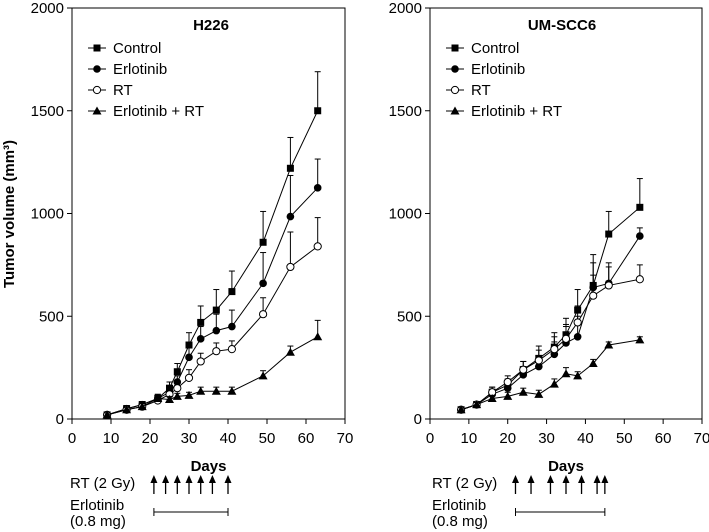  Describe the element at coordinates (211, 25) in the screenshot. I see `chart-title: H226` at that location.